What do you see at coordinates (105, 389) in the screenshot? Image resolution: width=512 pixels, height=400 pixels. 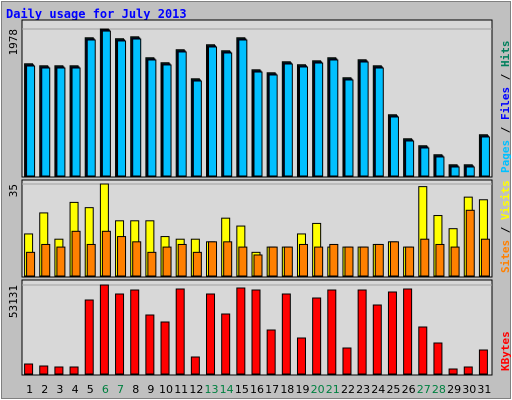 I see `x-tick-label: 6` at bounding box center [105, 389].